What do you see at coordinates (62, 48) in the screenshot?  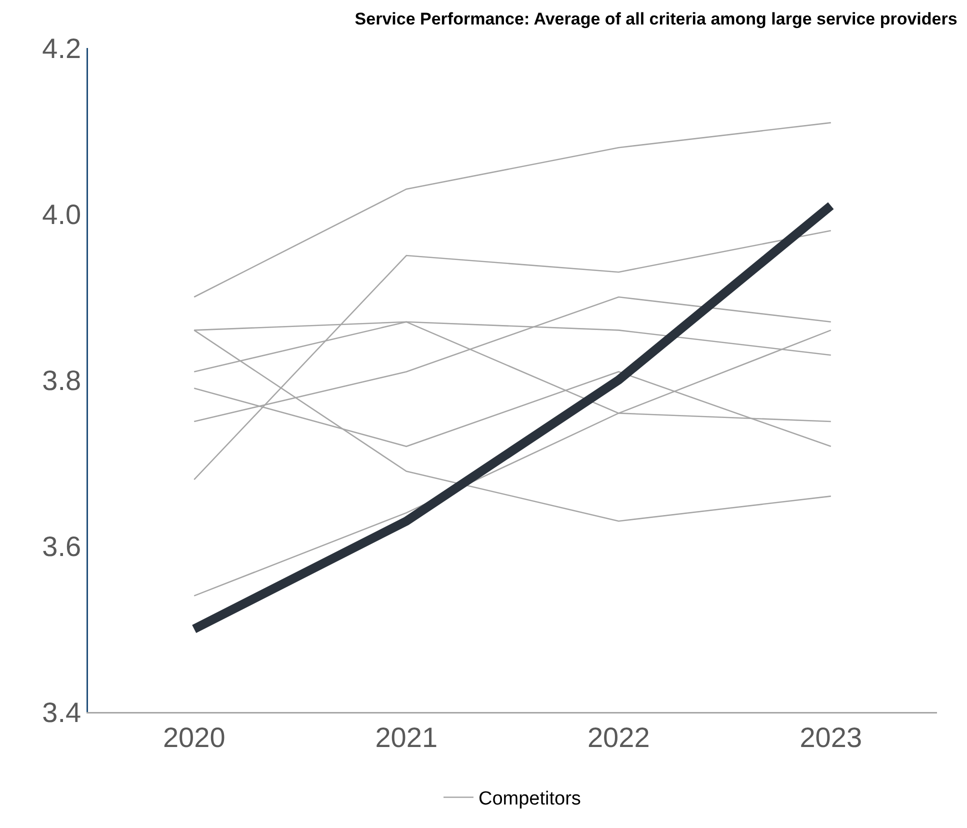 I see `y-tick-label: 4.2` at bounding box center [62, 48].